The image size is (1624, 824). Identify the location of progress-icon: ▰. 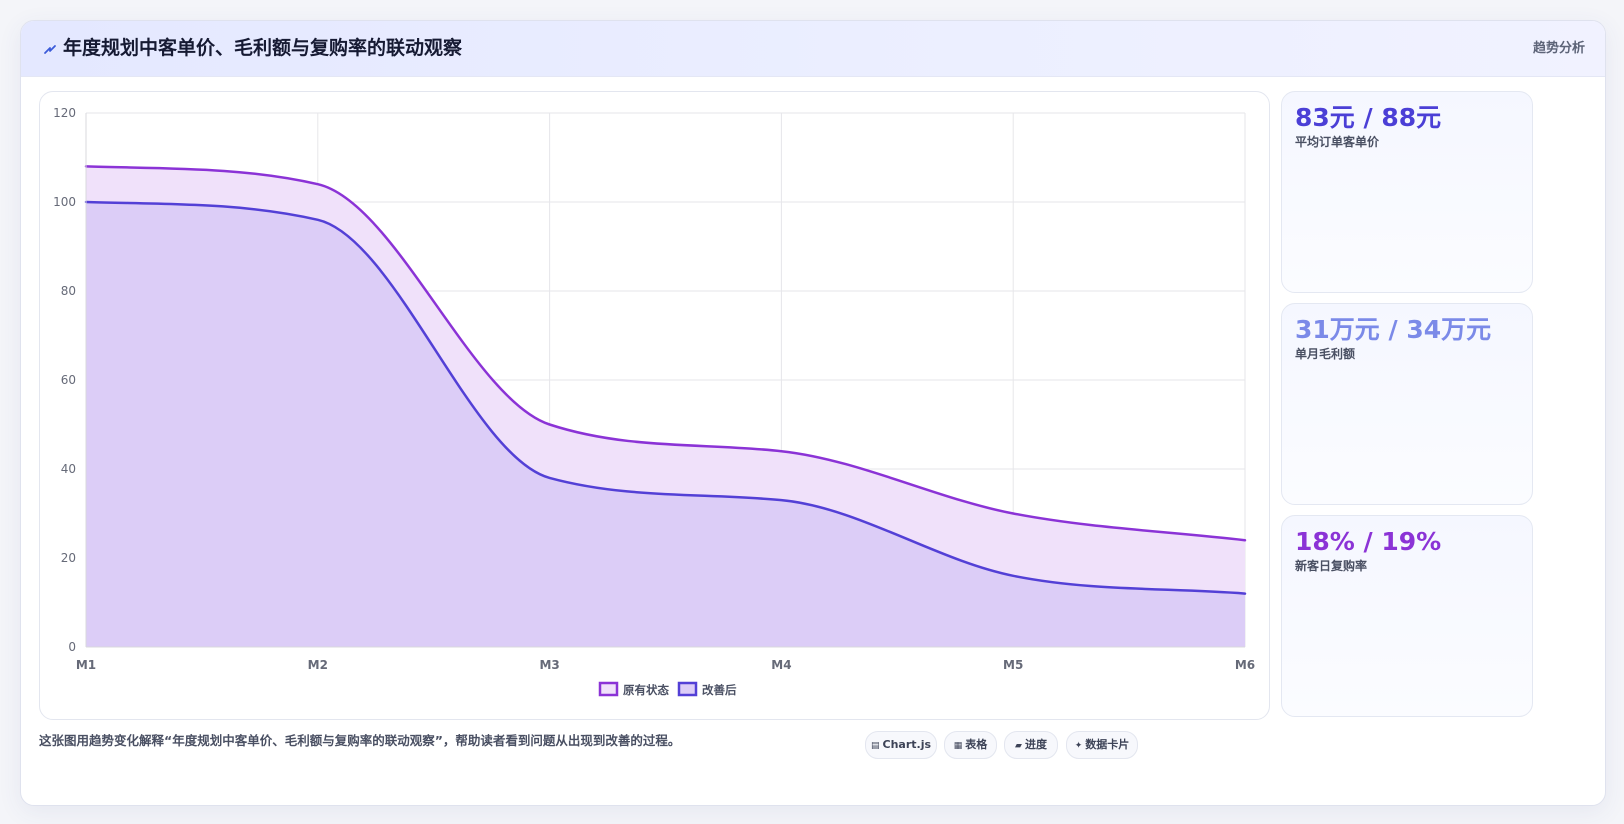
(1018, 746).